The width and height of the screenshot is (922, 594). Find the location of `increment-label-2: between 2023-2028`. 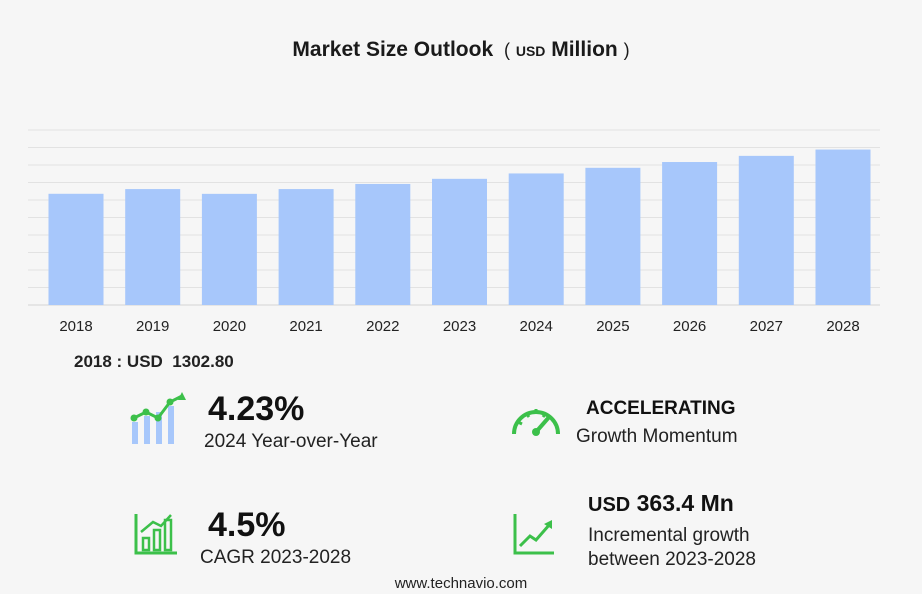

increment-label-2: between 2023-2028 is located at coordinates (672, 559).